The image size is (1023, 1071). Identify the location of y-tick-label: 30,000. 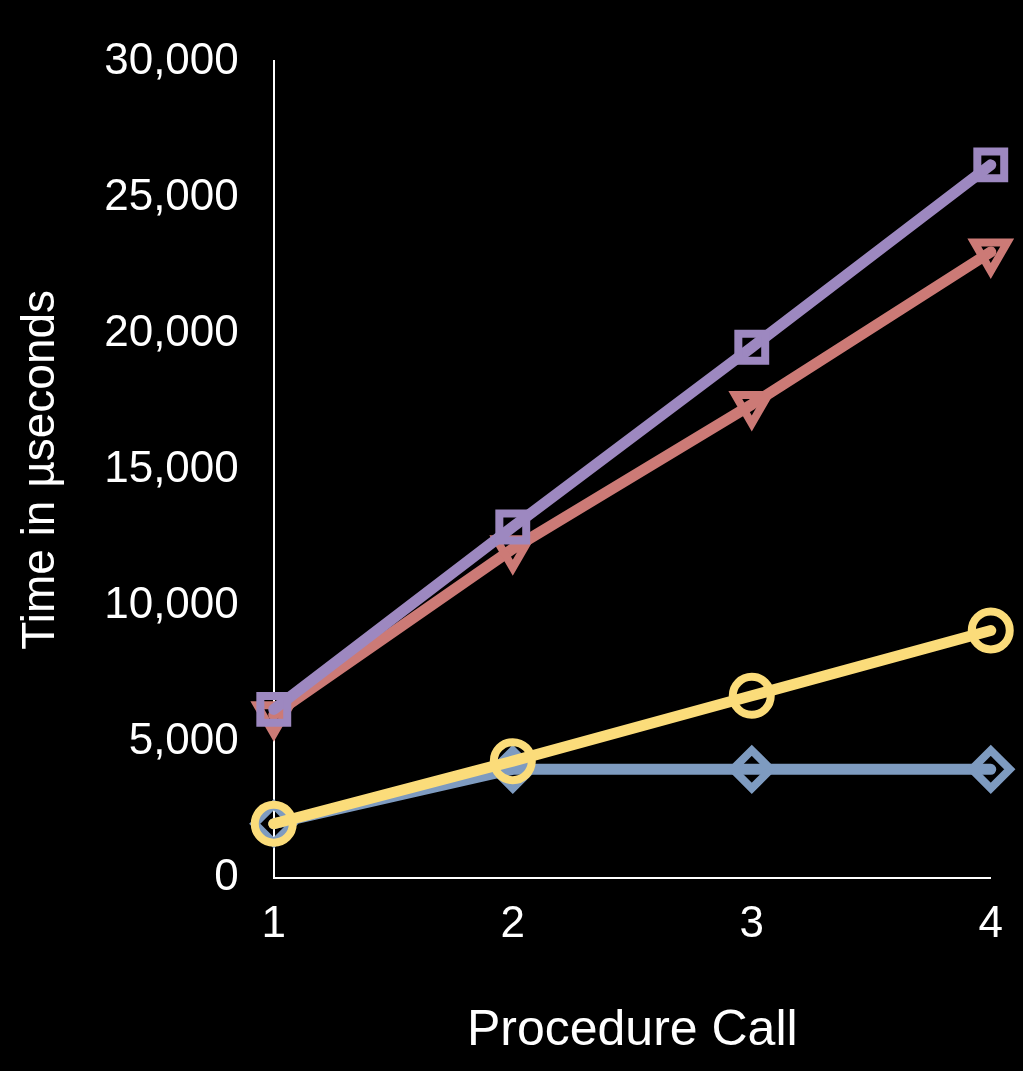
(171, 58).